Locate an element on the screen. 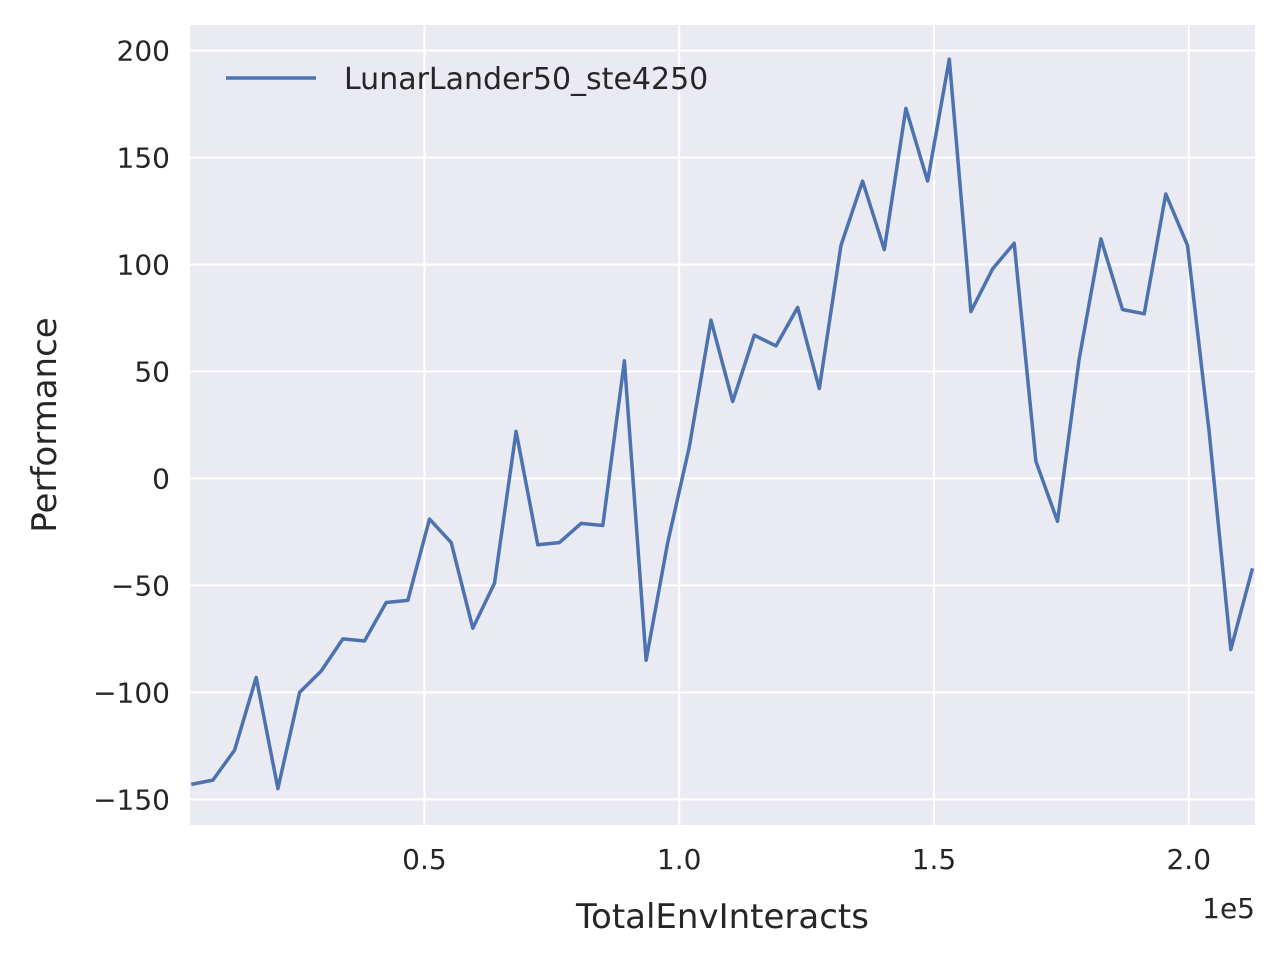 This screenshot has height=960, width=1280. y-axis: −150 −100 −50 0 50 100 150 200 is located at coordinates (131, 426).